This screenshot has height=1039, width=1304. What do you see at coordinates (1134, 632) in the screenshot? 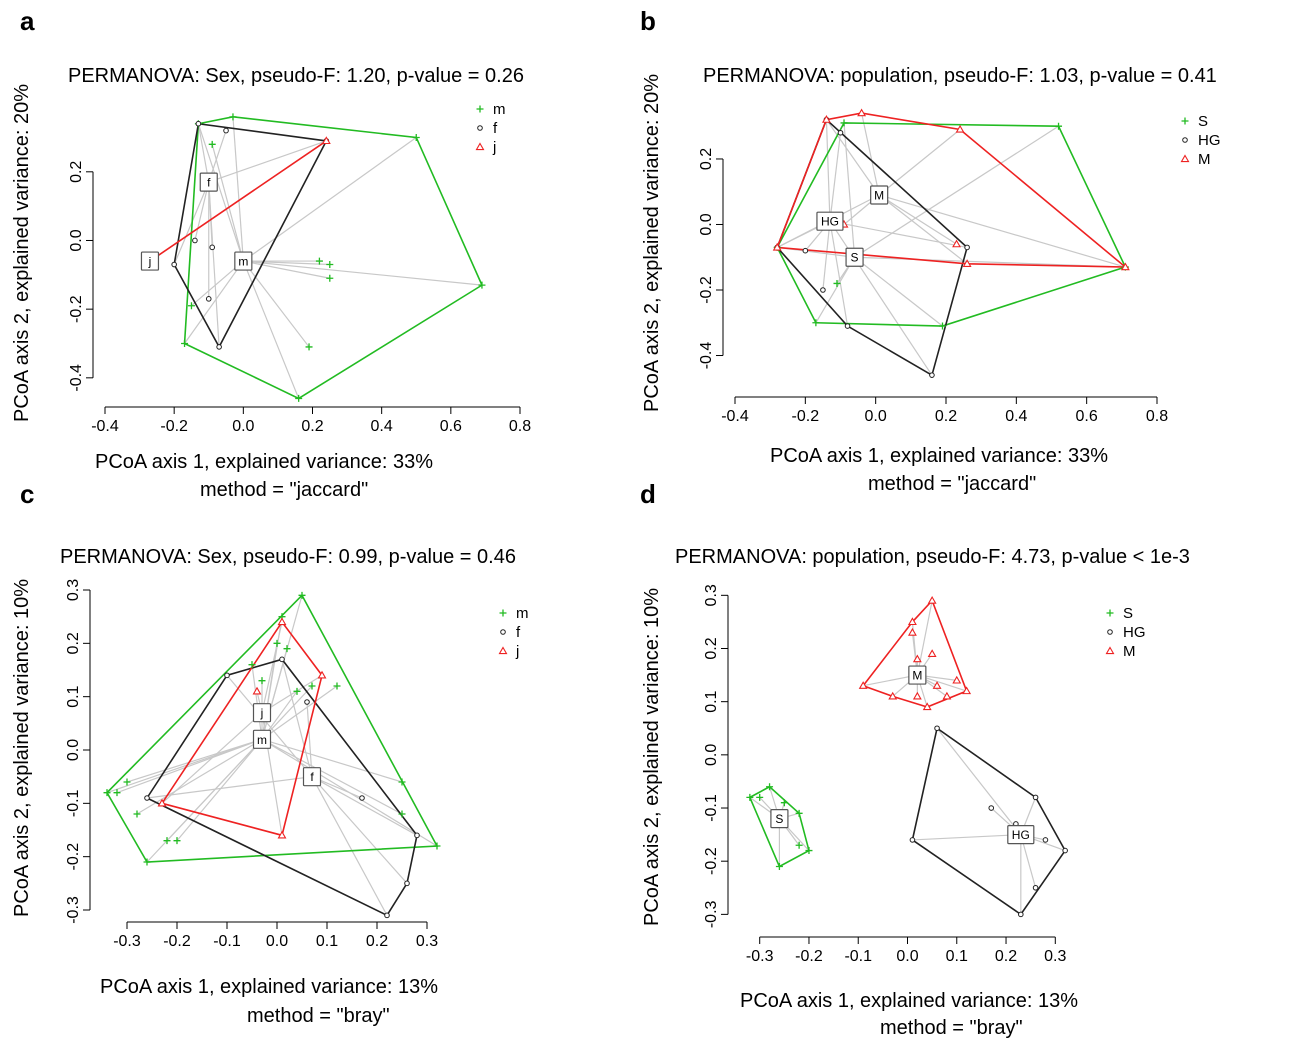
I see `legend-label-HG: HG` at bounding box center [1134, 632].